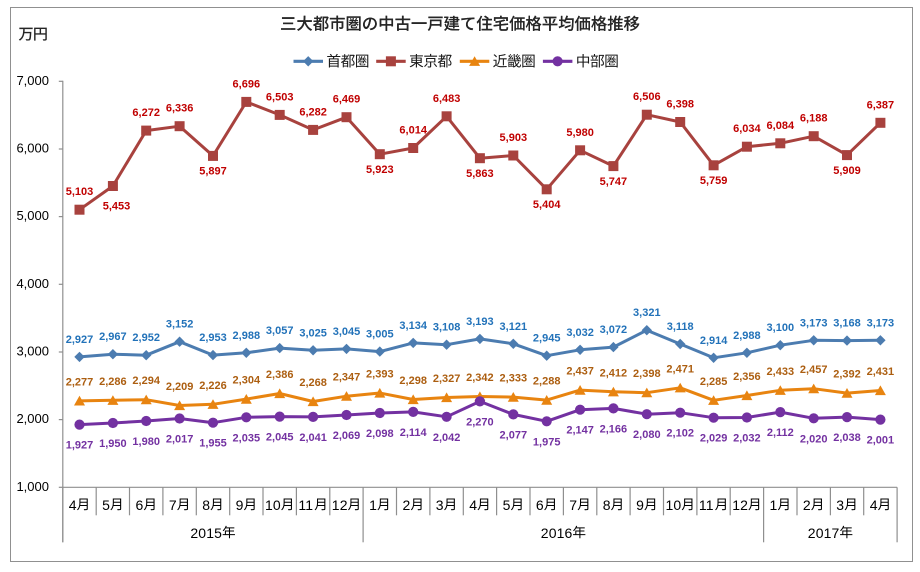  What do you see at coordinates (547, 205) in the screenshot?
I see `svg-text: 5,404` at bounding box center [547, 205].